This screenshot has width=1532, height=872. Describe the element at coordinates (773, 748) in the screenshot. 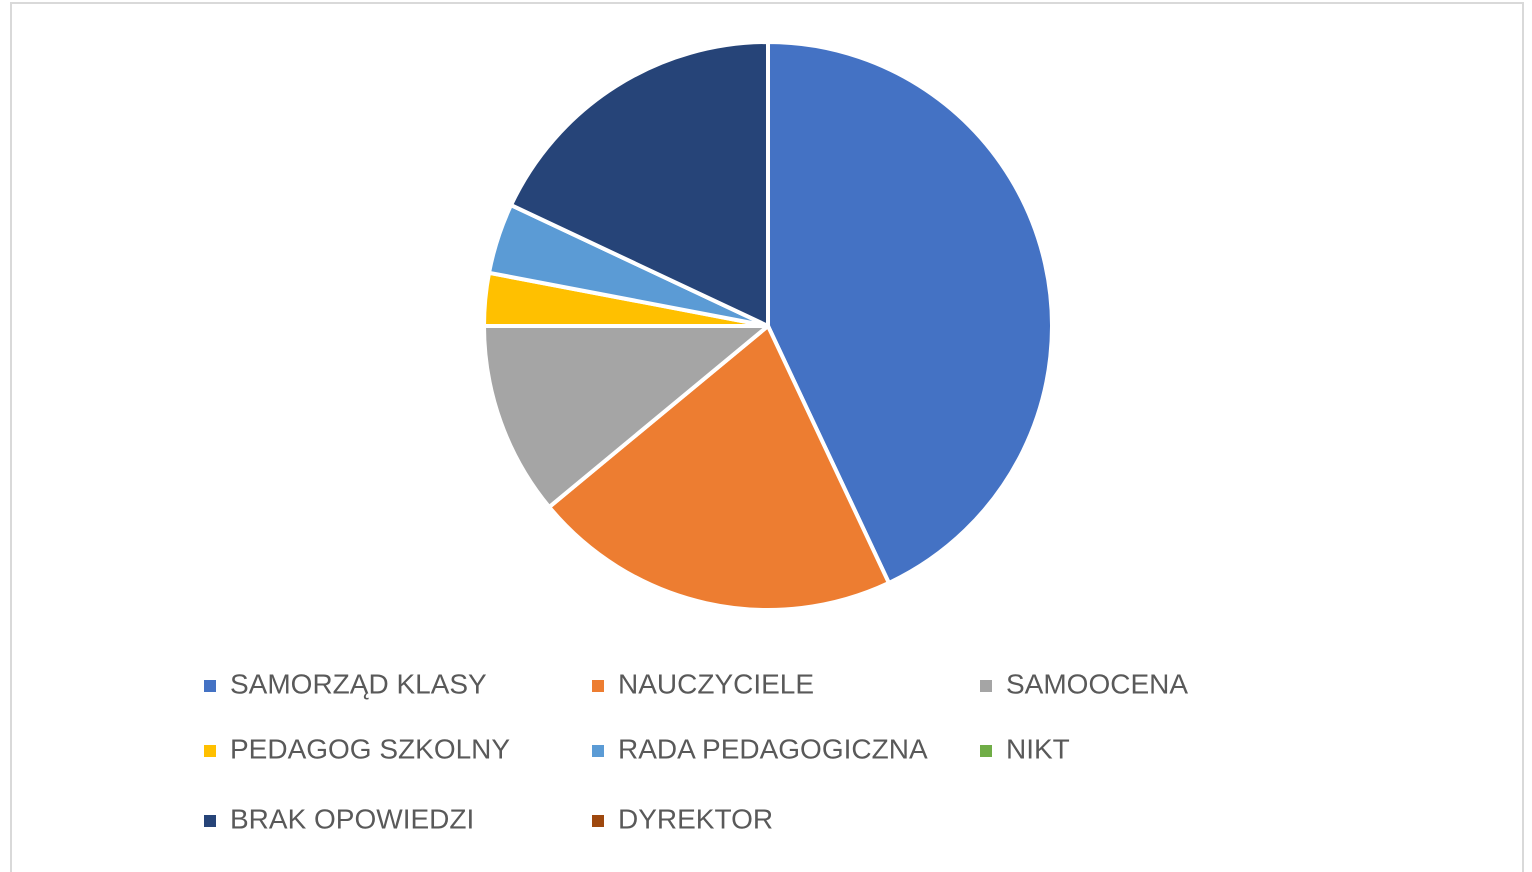

I see `legend-label: RADA PEDAGOGICZNA` at that location.